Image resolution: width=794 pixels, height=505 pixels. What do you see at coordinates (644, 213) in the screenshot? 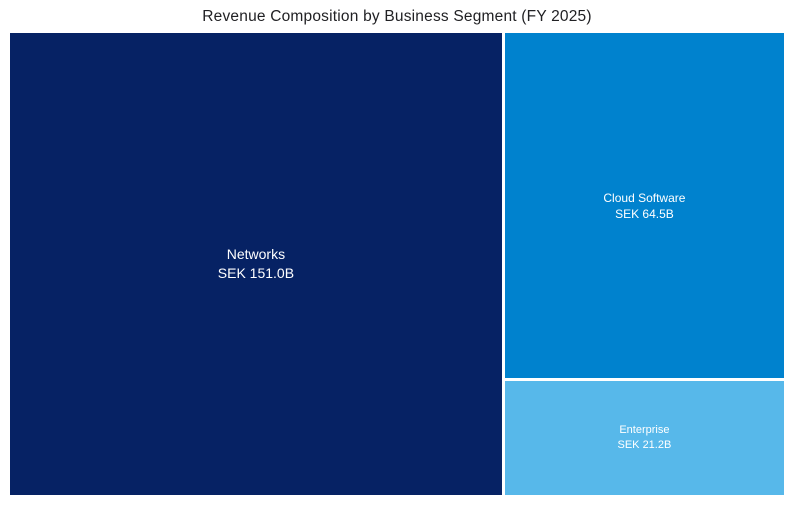
I see `tile-value-cloud-software: SEK 64.5B` at bounding box center [644, 213].